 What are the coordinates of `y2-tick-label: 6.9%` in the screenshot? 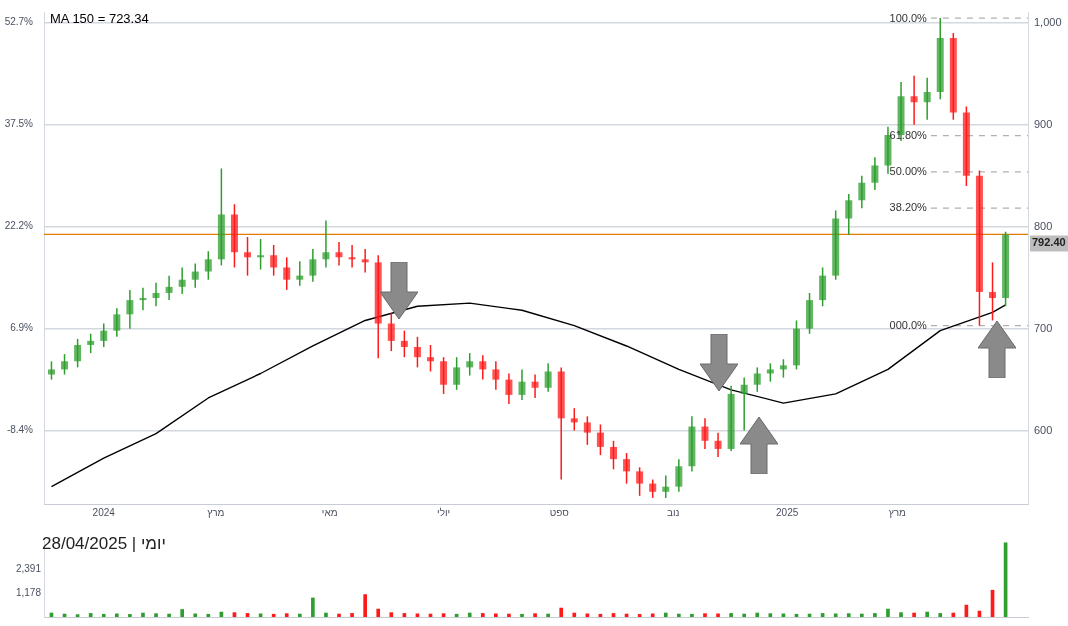 It's located at (22, 328).